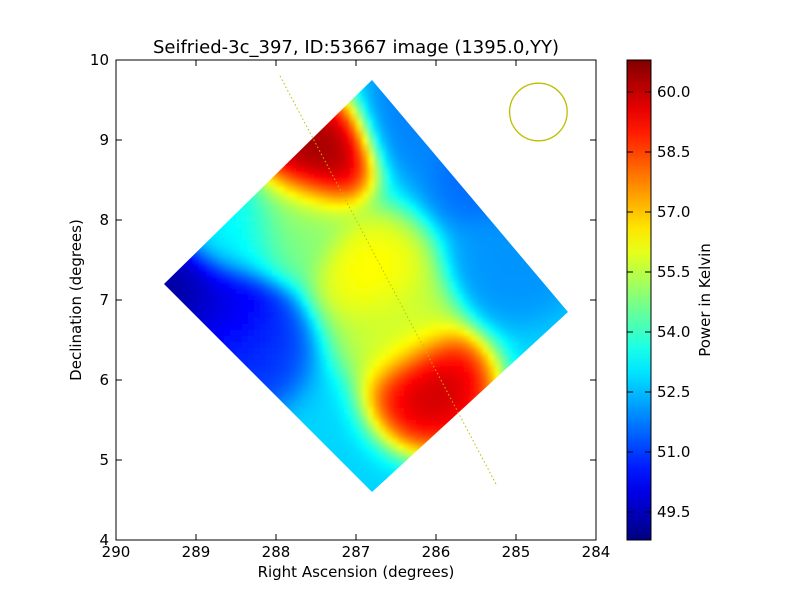  What do you see at coordinates (116, 552) in the screenshot?
I see `x-tick-label: 290` at bounding box center [116, 552].